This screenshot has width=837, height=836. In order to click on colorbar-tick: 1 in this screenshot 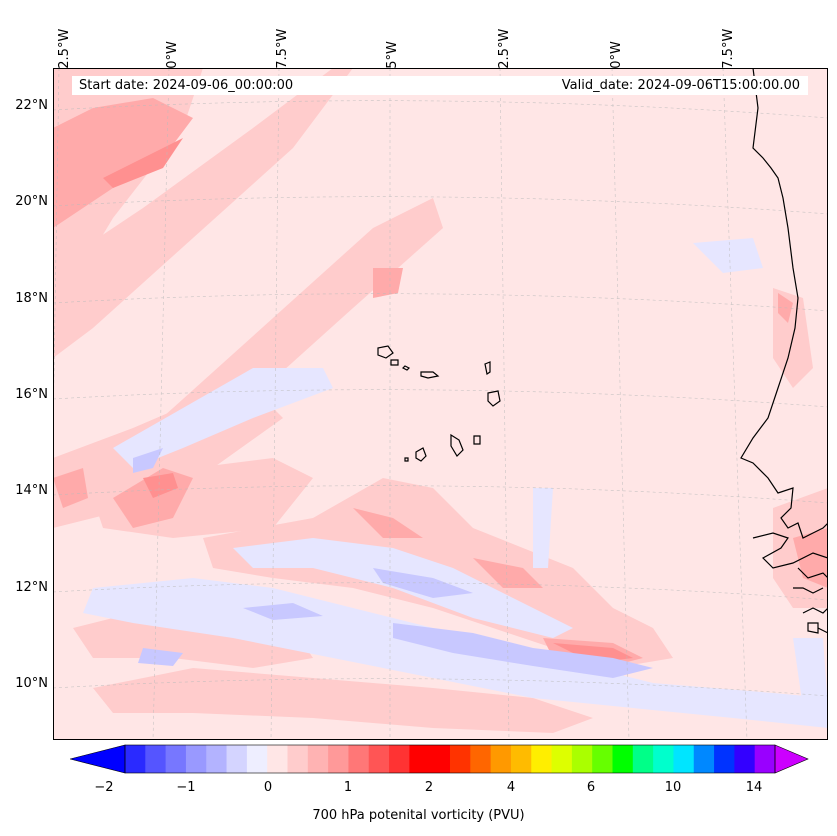, I will do `click(348, 787)`.